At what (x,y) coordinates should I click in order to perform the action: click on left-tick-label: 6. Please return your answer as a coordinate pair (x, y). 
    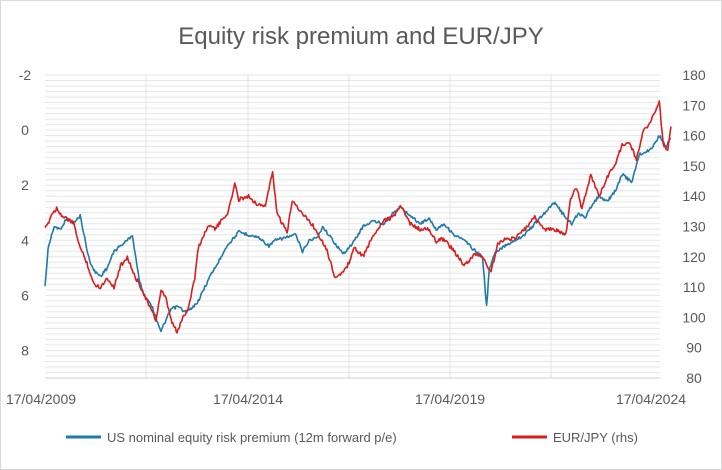
    Looking at the image, I should click on (25, 295).